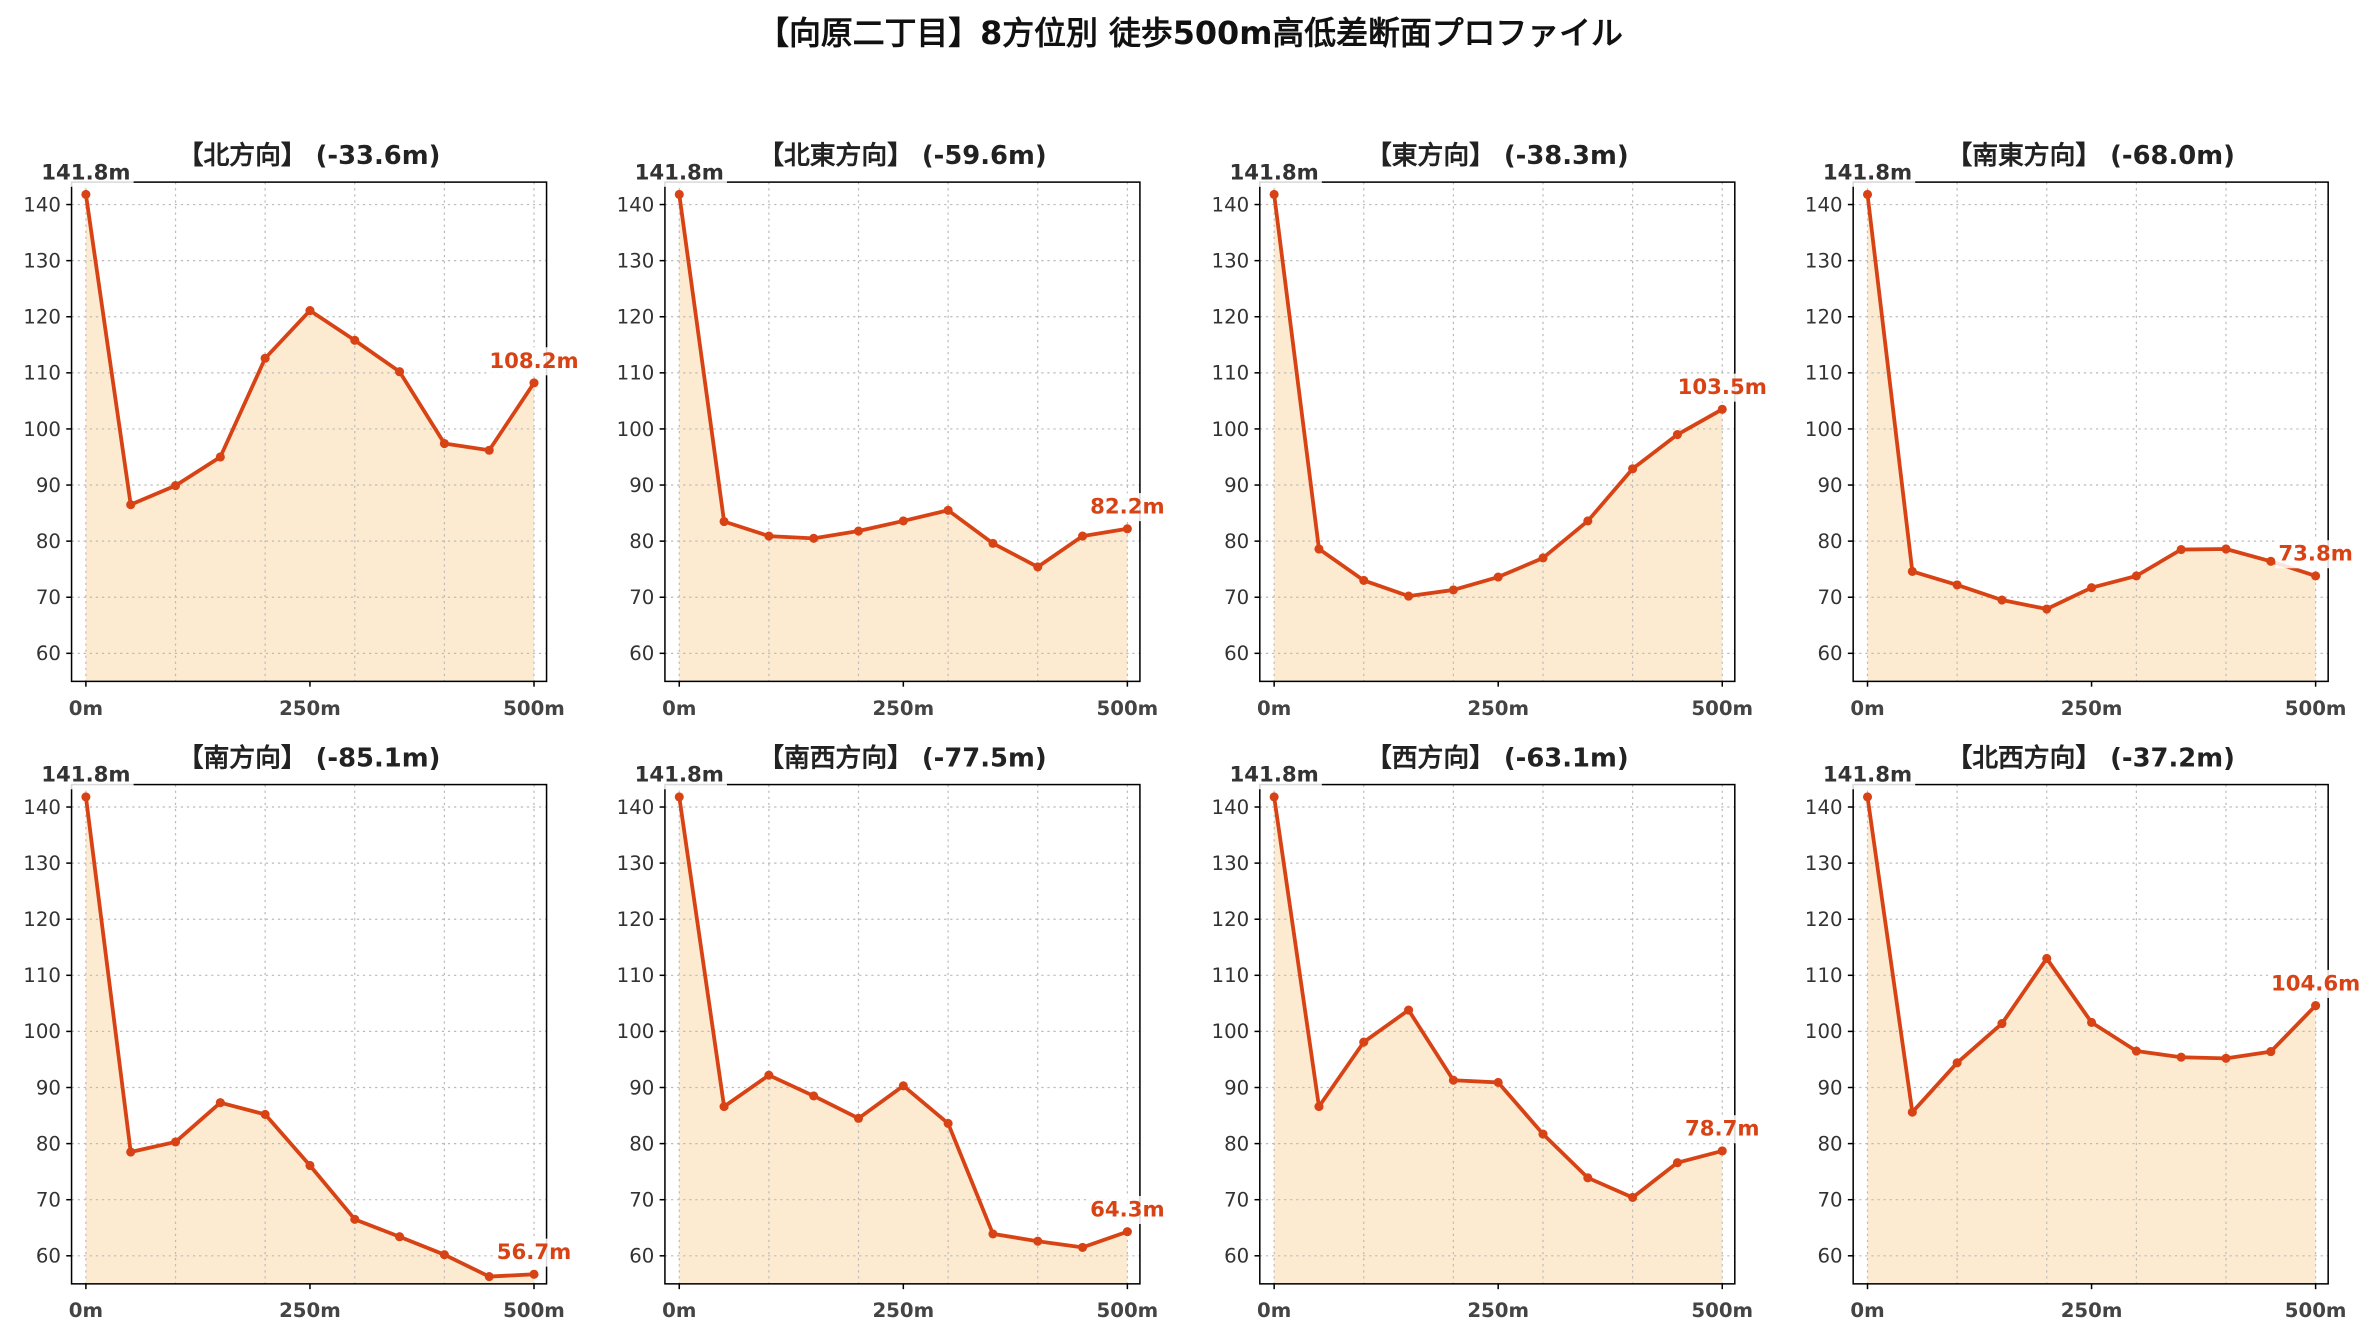  Describe the element at coordinates (1722, 387) in the screenshot. I see `end-elevation-label: 103.5m` at that location.